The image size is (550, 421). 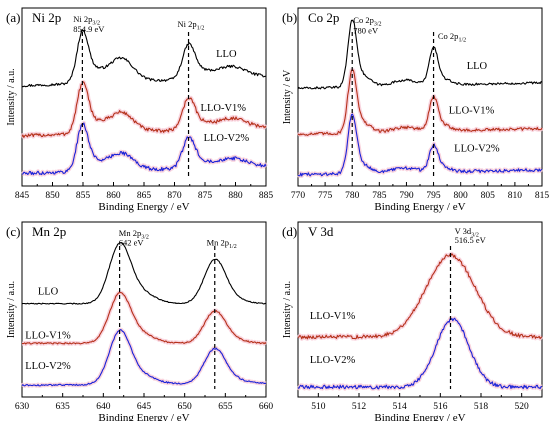 I want to click on panel-d-series-llo-v1-, so click(x=420, y=296).